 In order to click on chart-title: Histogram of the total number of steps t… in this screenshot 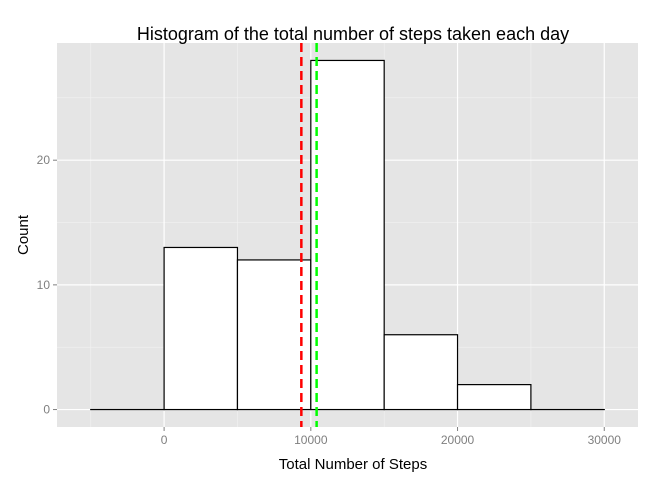, I will do `click(353, 34)`.